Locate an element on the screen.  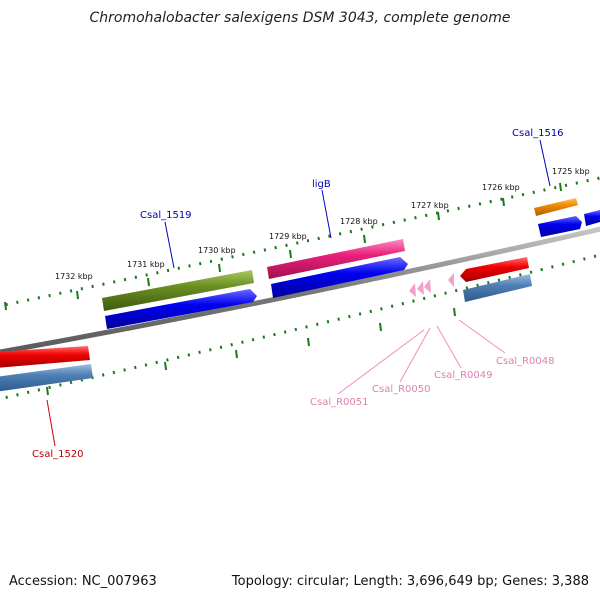
gene-csal-1519-blue is located at coordinates (181, 309).